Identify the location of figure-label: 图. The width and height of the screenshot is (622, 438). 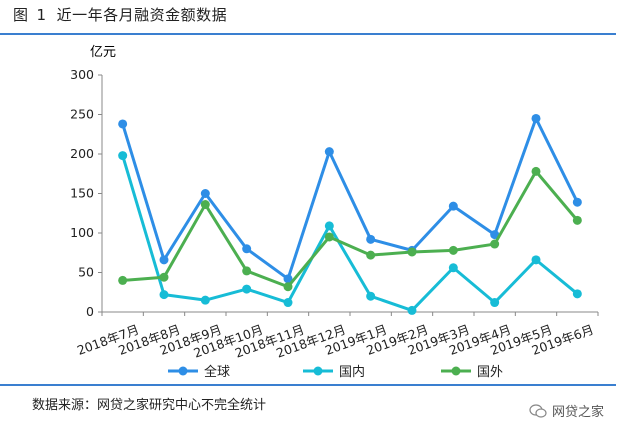
(21, 15).